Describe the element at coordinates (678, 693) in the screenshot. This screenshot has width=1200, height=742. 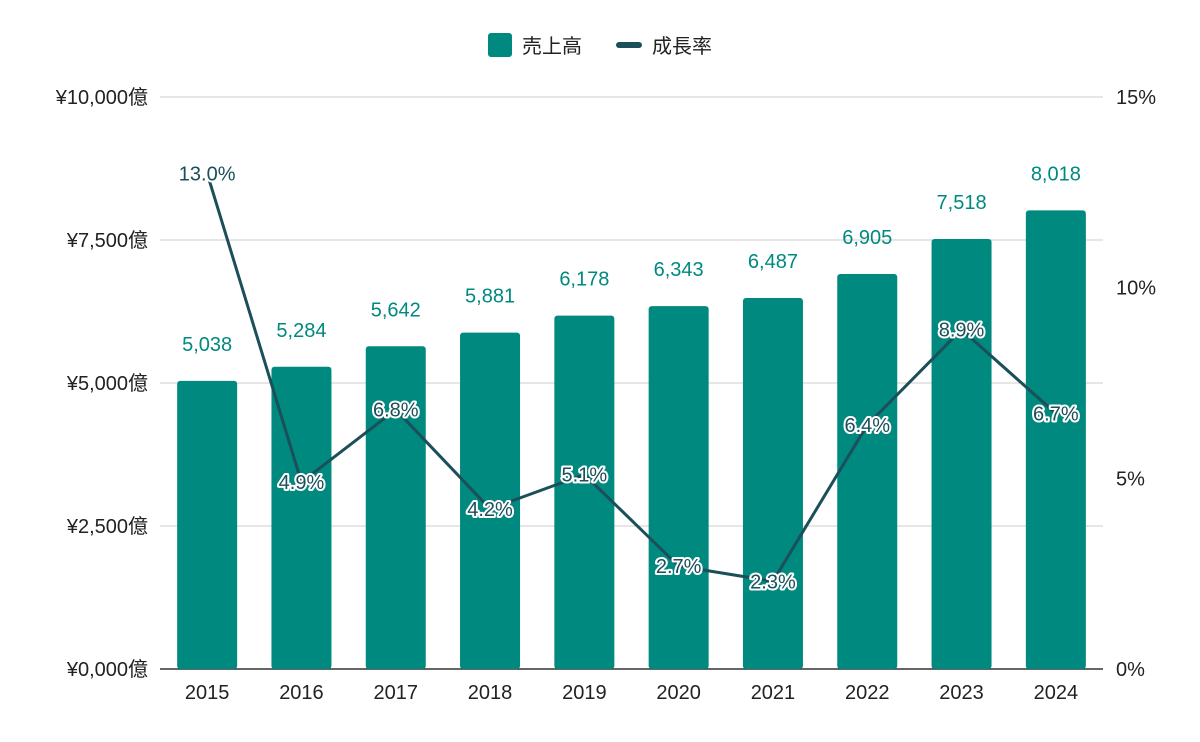
I see `x-tick-label: 2020` at that location.